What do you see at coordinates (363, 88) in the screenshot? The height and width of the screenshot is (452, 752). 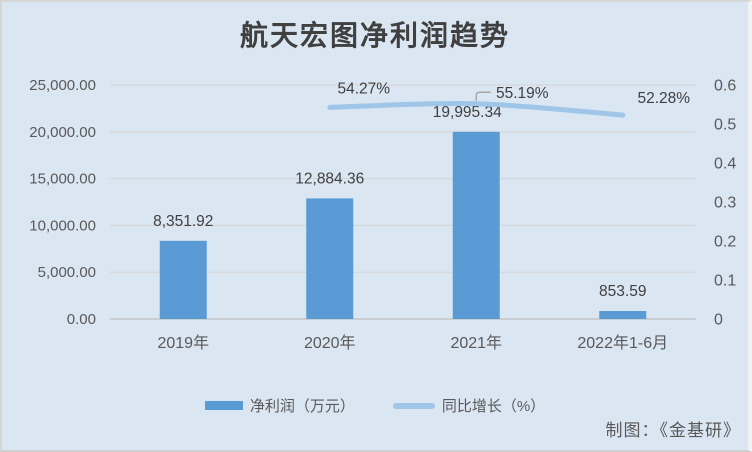 I see `line-value-label: 54.27%` at bounding box center [363, 88].